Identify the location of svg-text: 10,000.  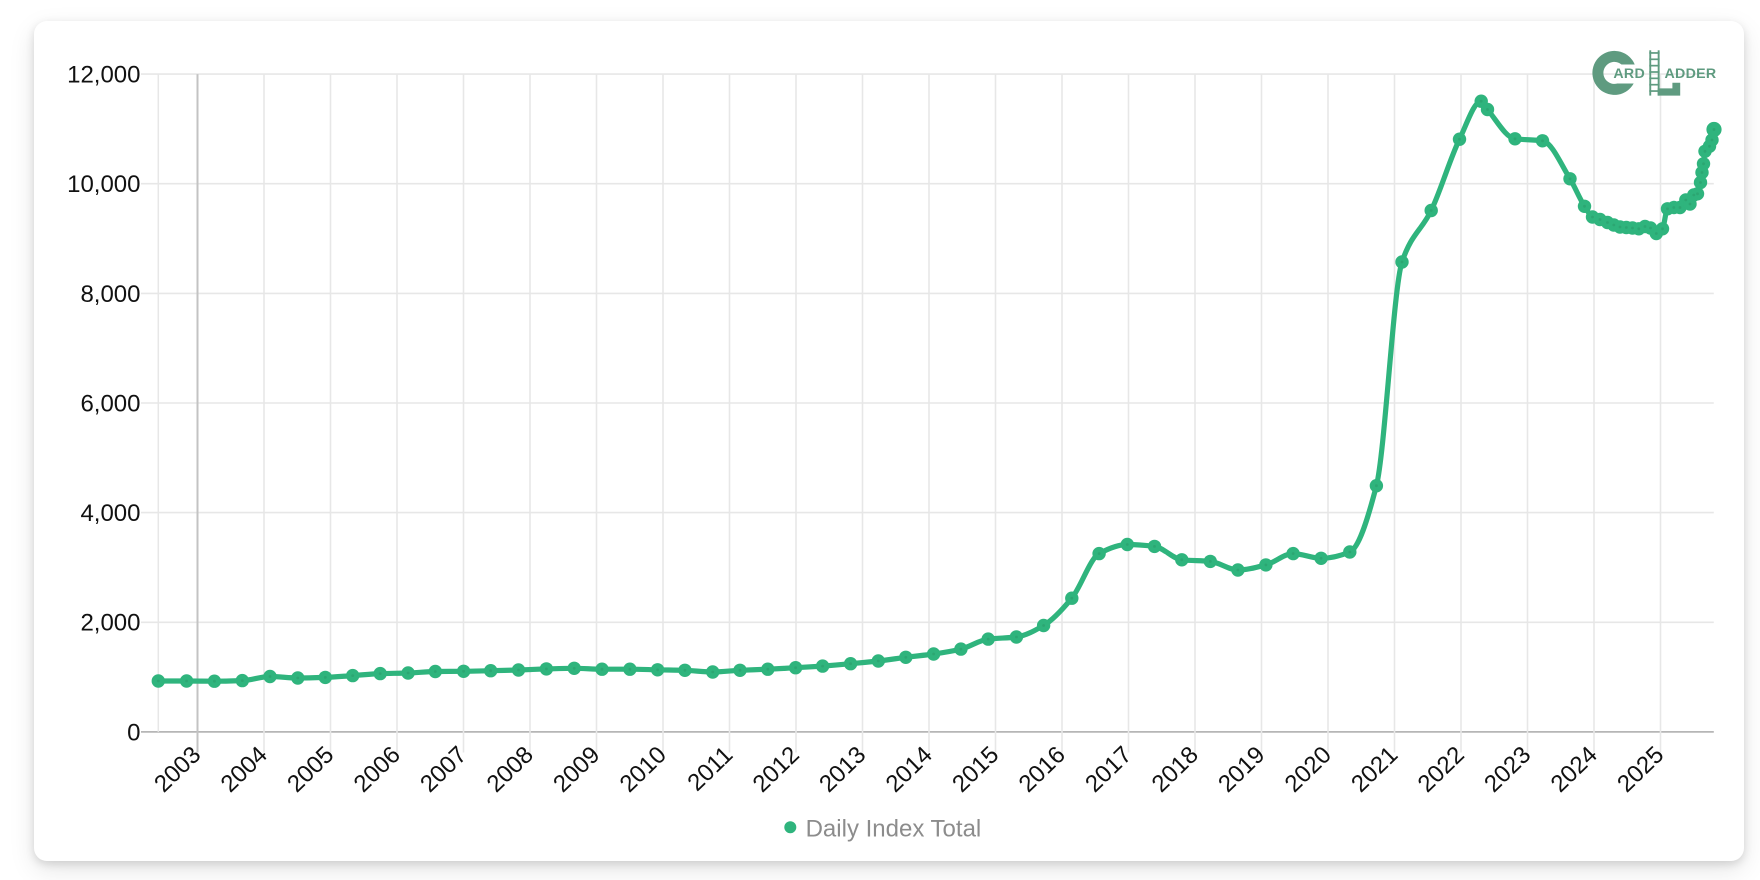
(103, 184).